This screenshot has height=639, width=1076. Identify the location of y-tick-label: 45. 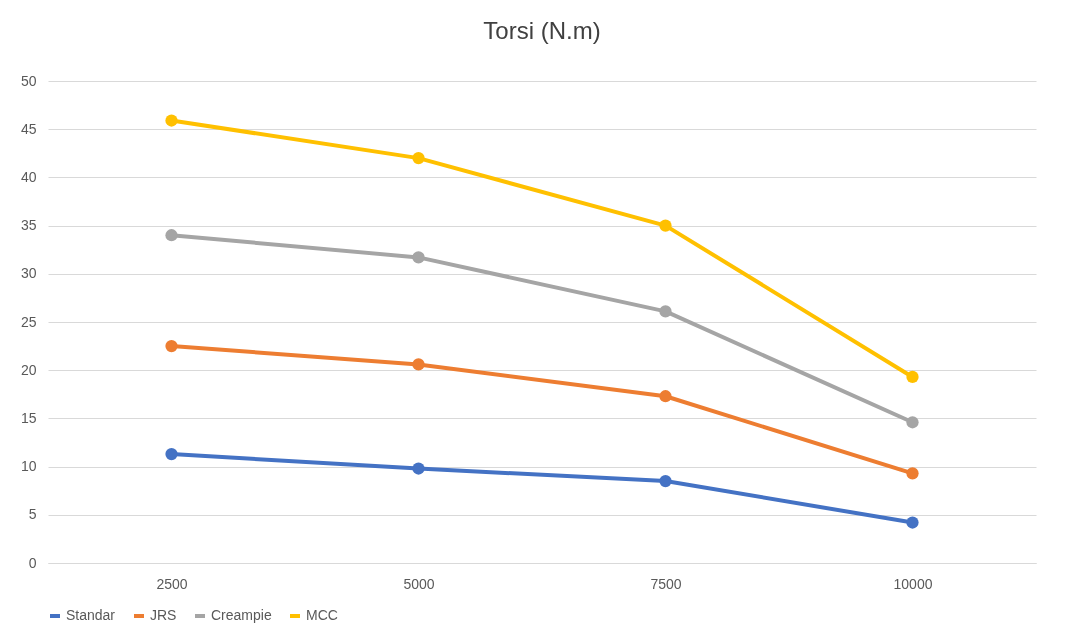
(28, 128).